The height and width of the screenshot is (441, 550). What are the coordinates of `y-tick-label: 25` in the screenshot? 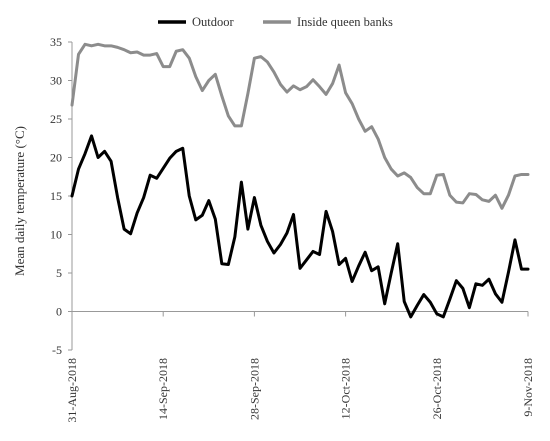 It's located at (56, 119).